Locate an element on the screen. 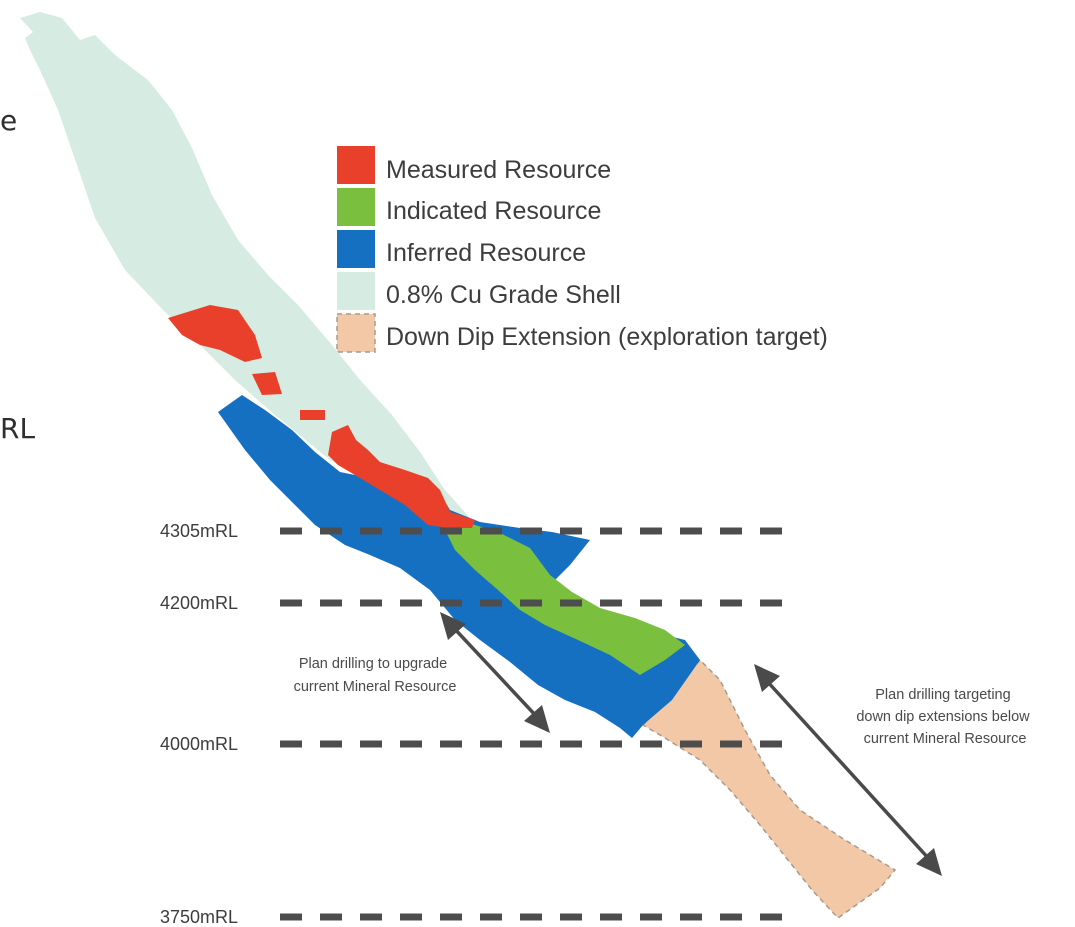  extension-note-line-2: down dip extensions below is located at coordinates (943, 717).